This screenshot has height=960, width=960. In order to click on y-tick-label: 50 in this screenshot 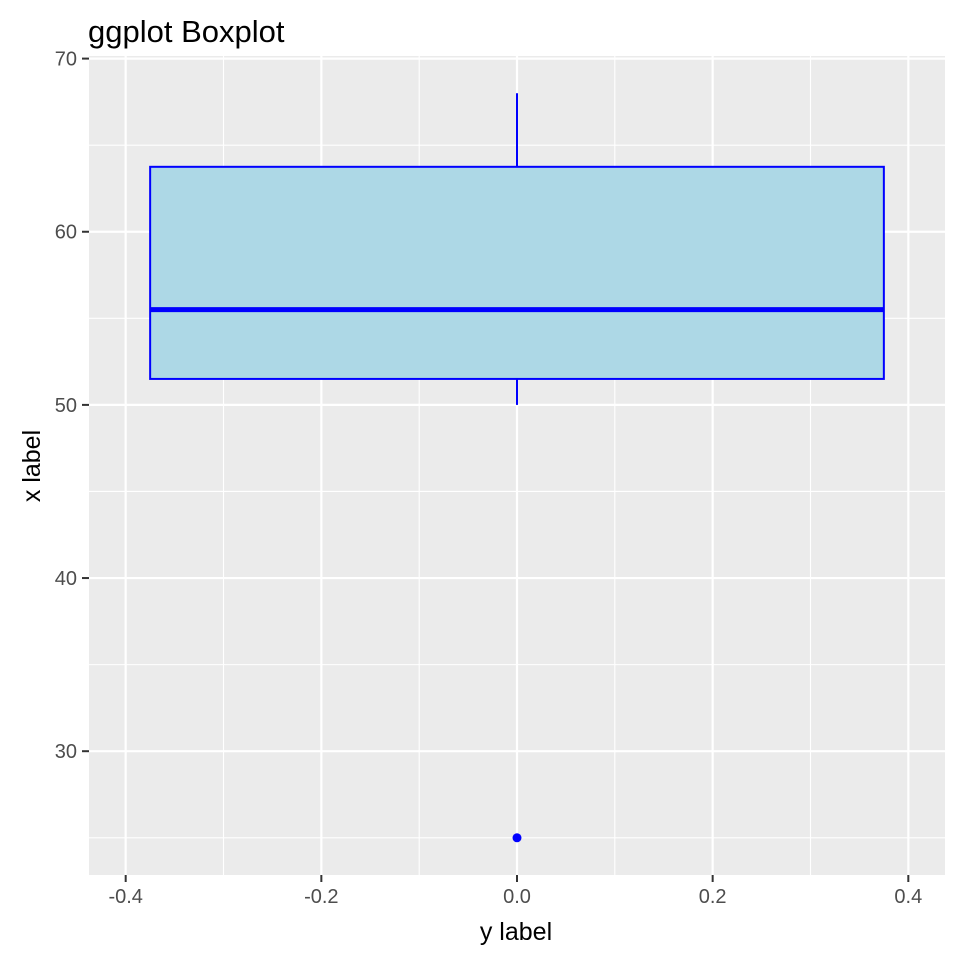, I will do `click(66, 406)`.